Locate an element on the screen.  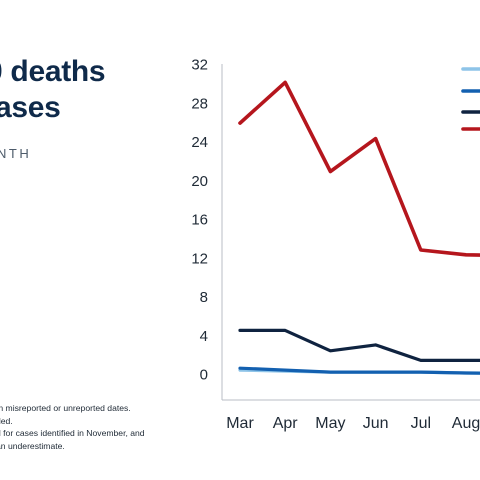
x-tick-label: Jun is located at coordinates (376, 423).